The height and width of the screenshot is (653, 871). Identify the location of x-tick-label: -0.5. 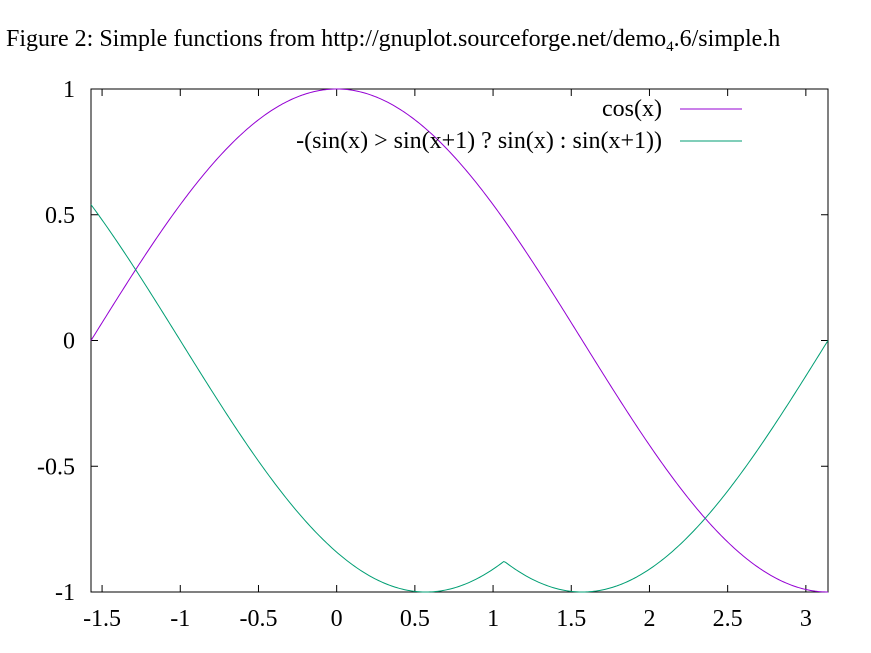
(258, 619).